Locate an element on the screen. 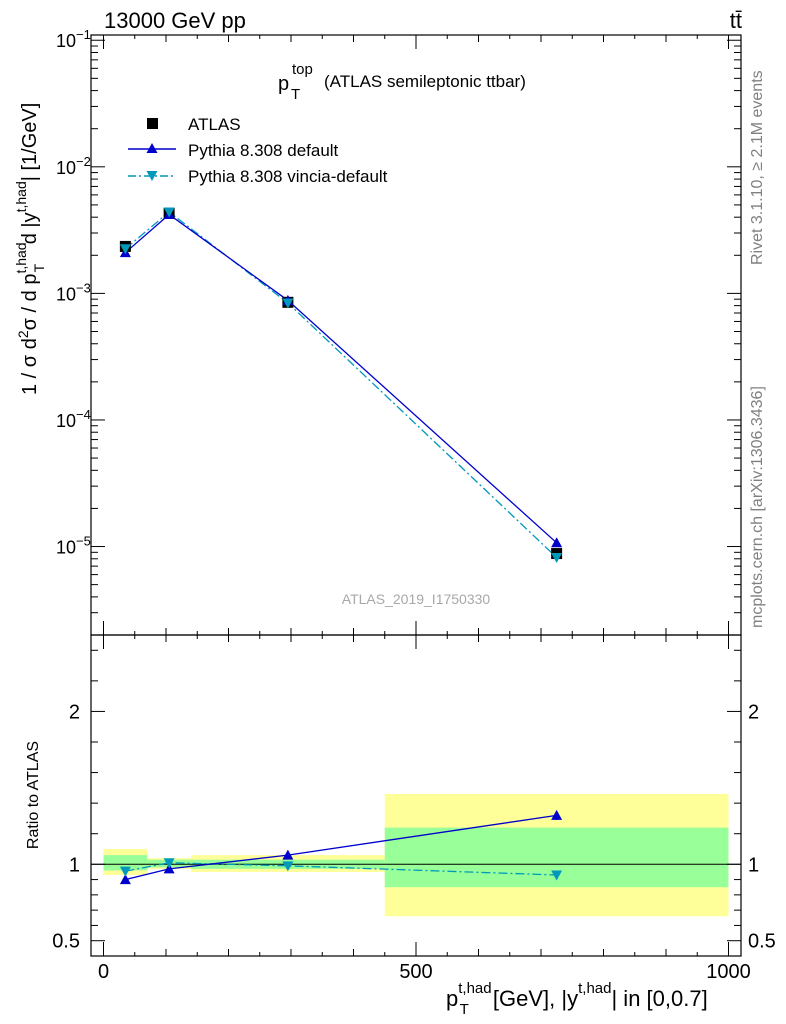 The width and height of the screenshot is (786, 1024). ratio-y-tick-label-left: 0.5 is located at coordinates (66, 942).